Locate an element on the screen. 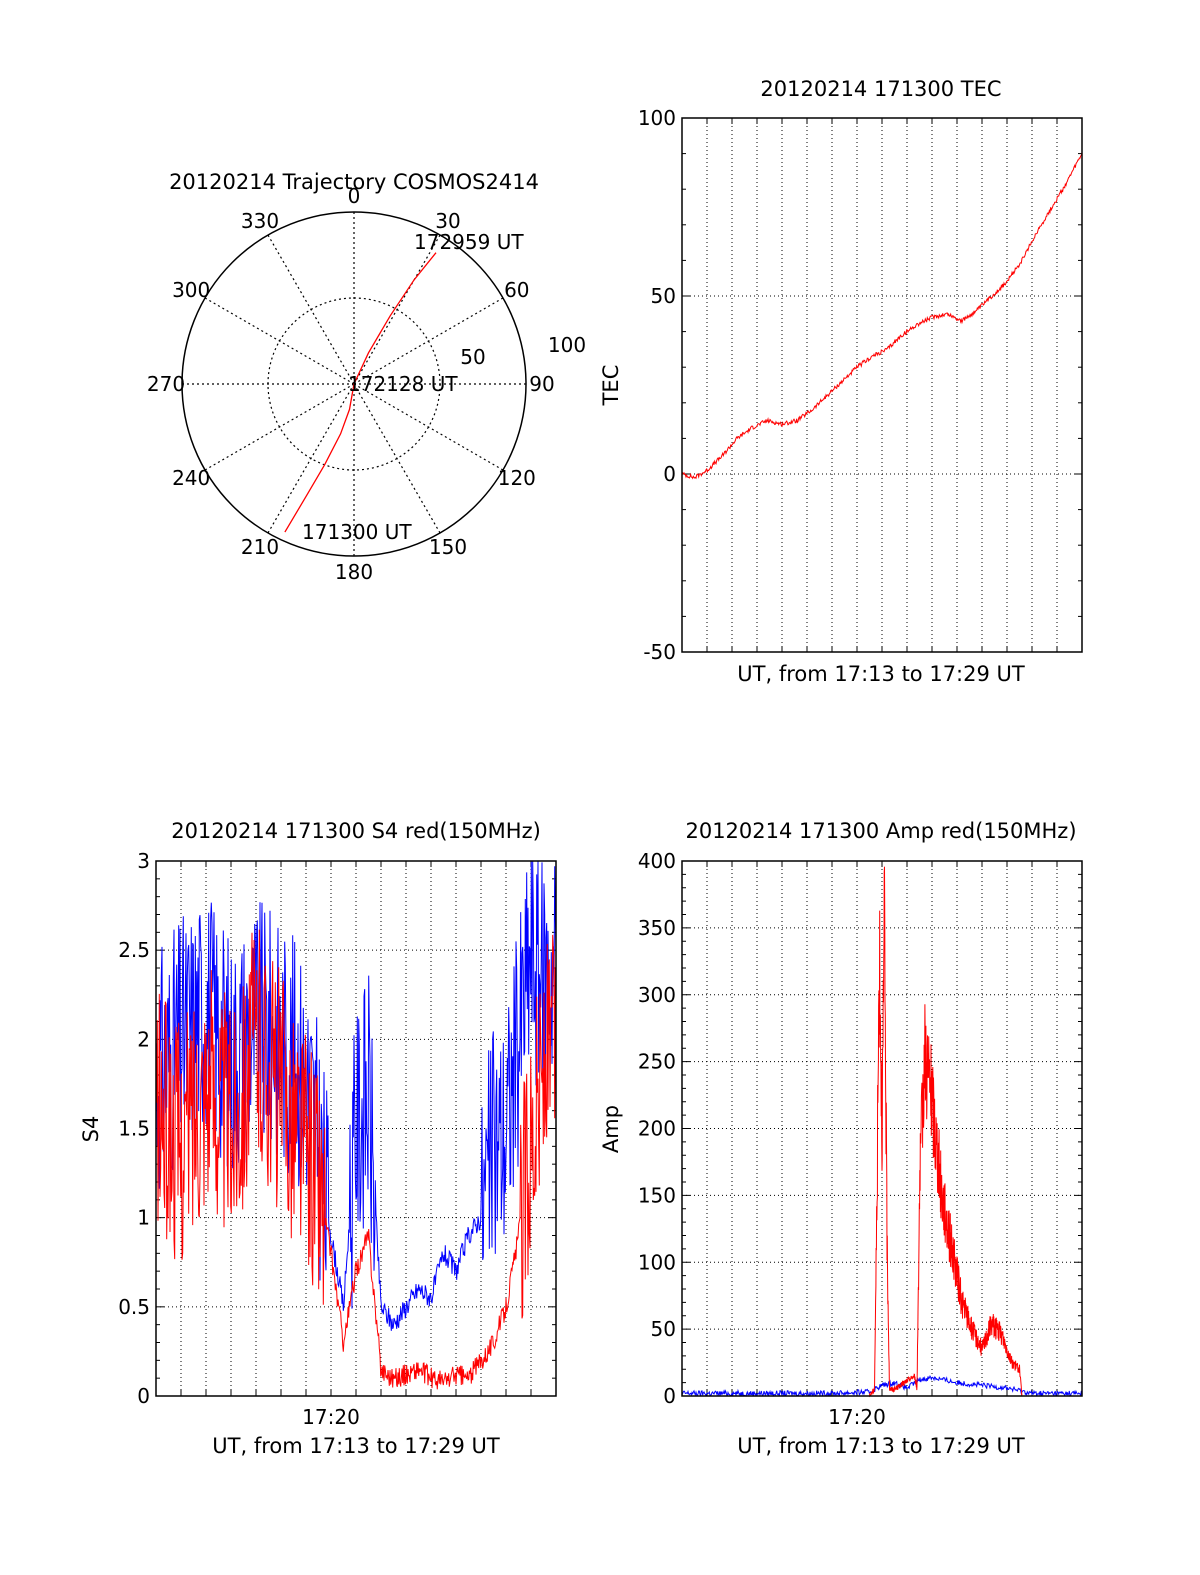 The width and height of the screenshot is (1200, 1575). angle-label-270: 270 is located at coordinates (166, 384).